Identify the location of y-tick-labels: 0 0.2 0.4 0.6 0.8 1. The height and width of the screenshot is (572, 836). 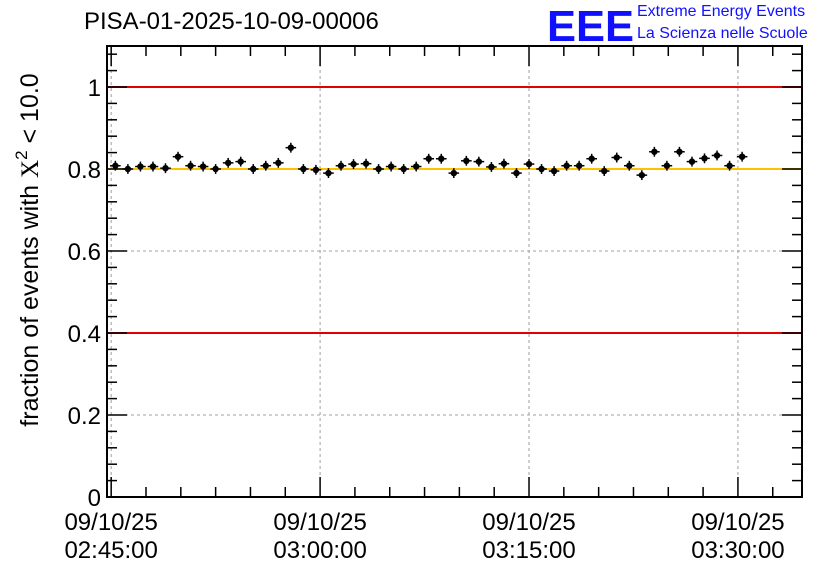
(84, 293).